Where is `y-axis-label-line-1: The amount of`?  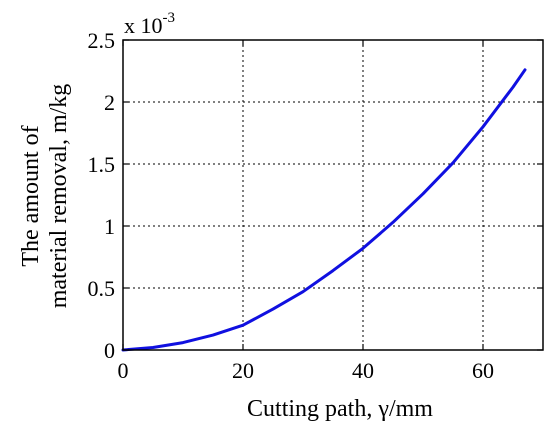 y-axis-label-line-1: The amount of is located at coordinates (31, 195).